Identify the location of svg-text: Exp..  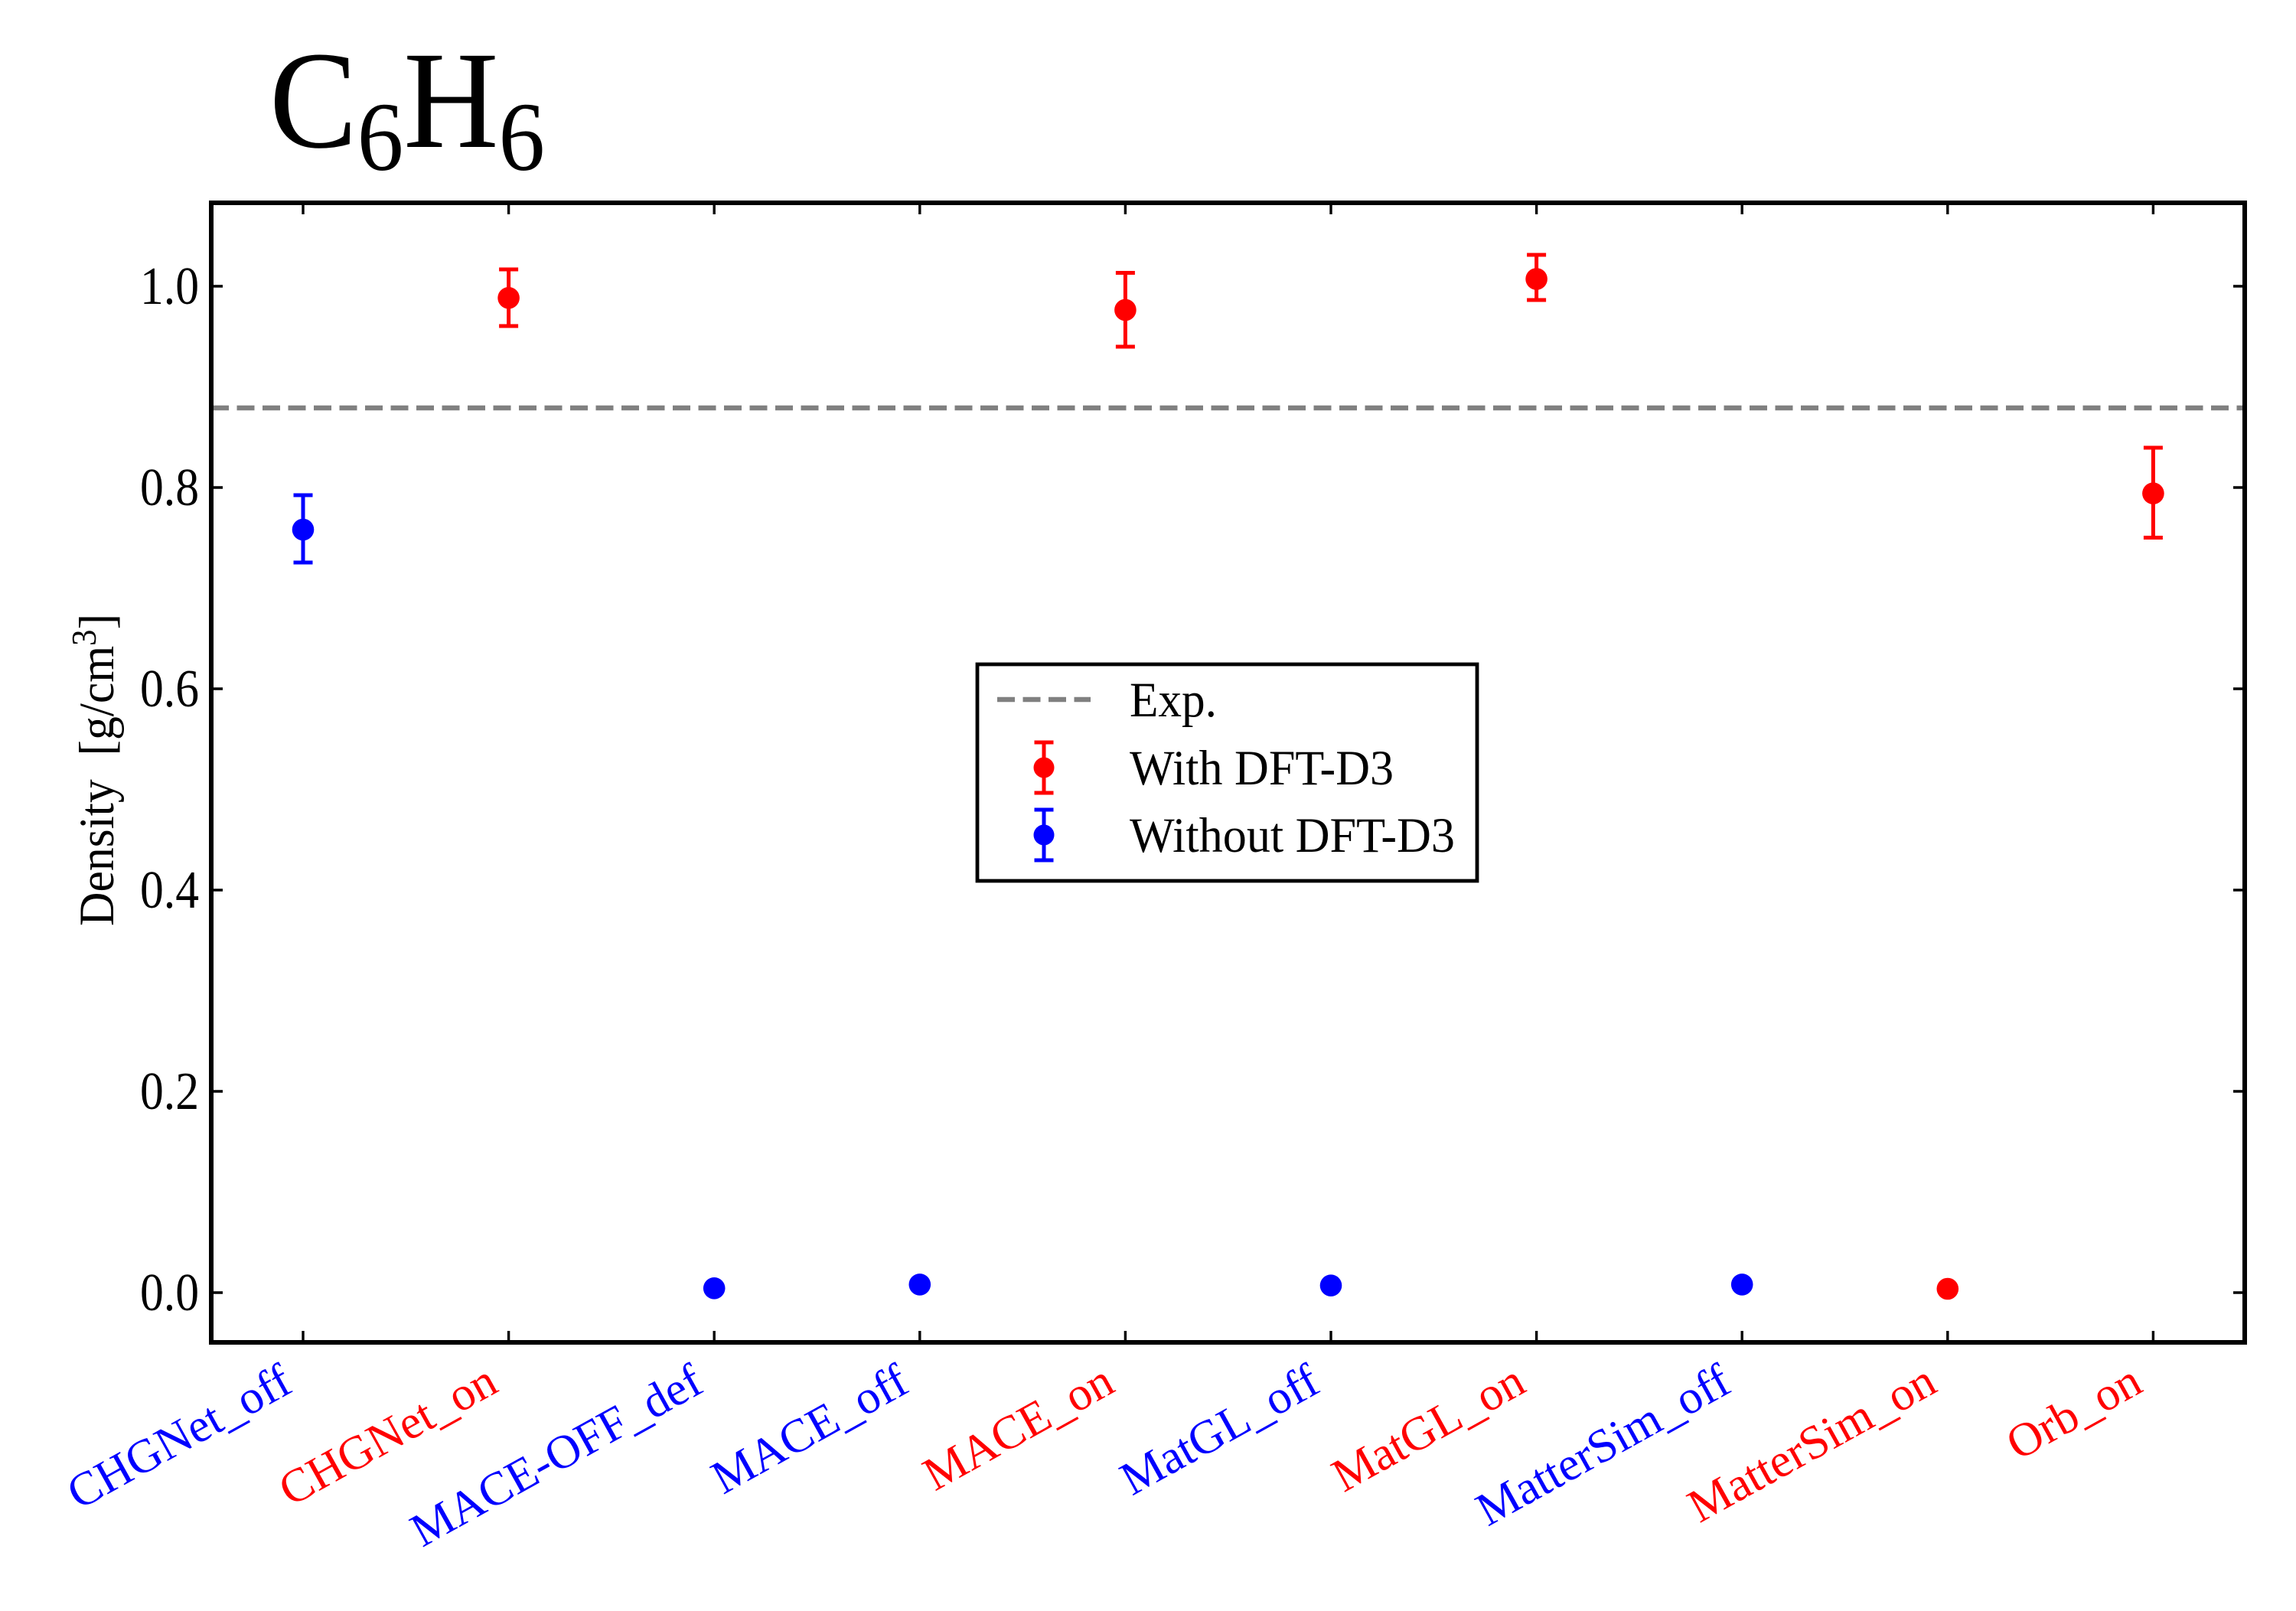
(1173, 700).